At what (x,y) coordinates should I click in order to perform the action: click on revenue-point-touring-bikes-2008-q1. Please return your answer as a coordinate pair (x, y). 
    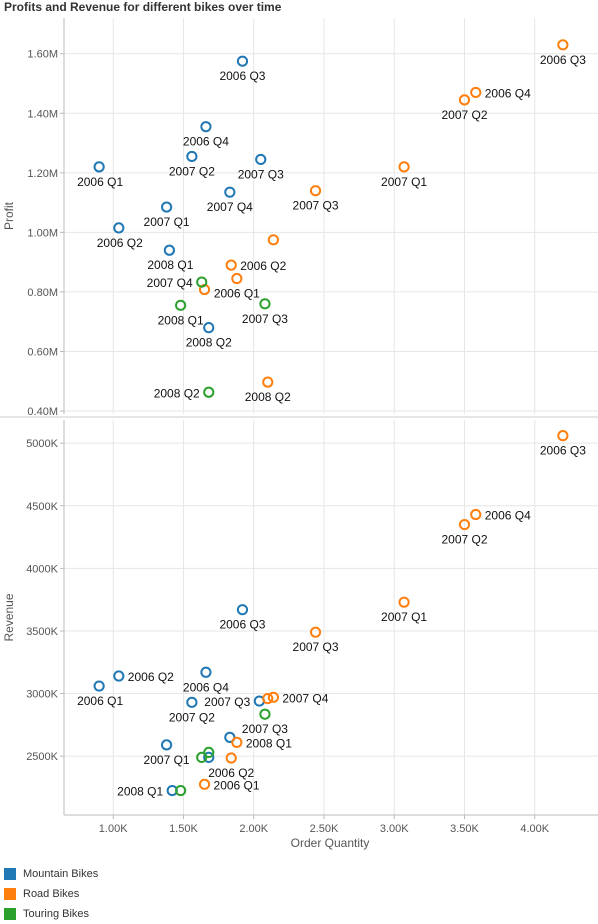
    Looking at the image, I should click on (181, 790).